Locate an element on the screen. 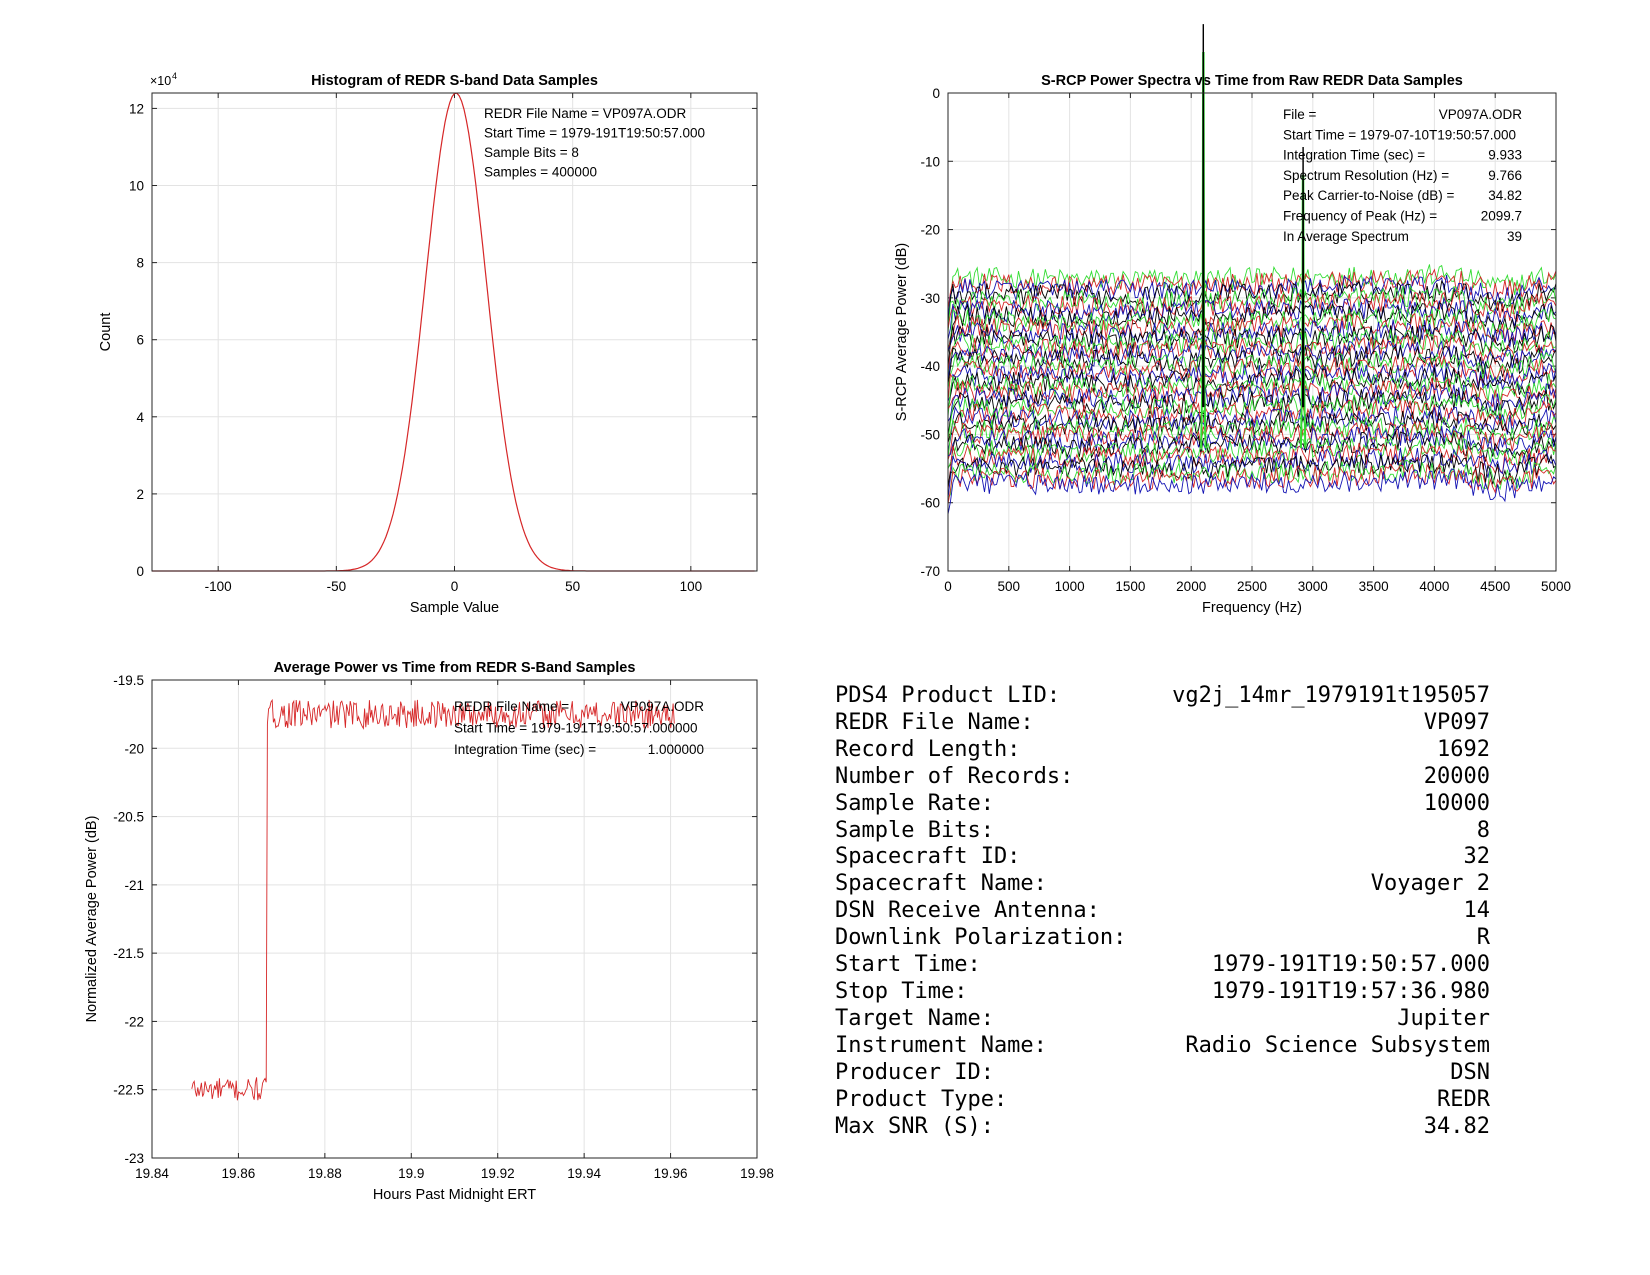 The height and width of the screenshot is (1275, 1650). y-tick-label: -60 is located at coordinates (930, 503).